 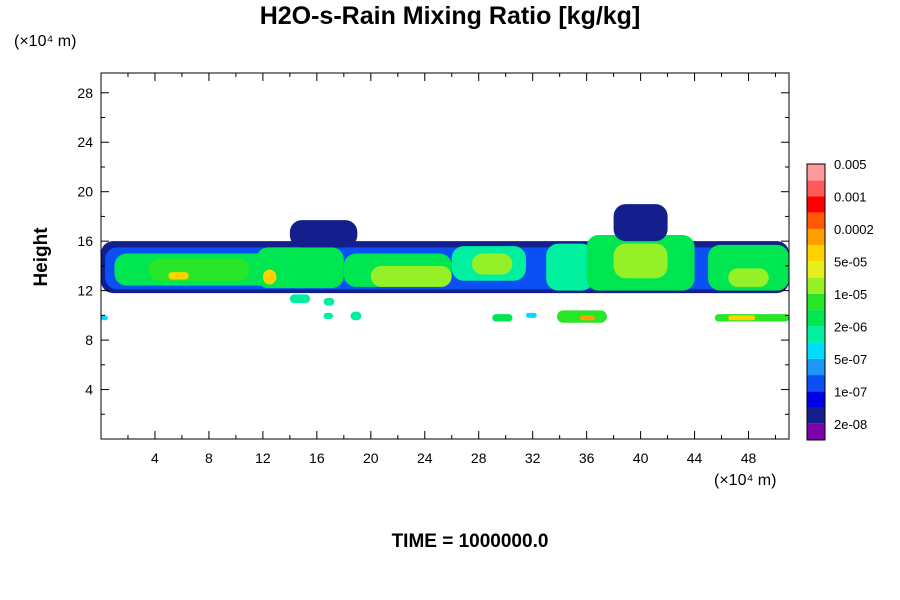 I want to click on x-tick-label: 36, so click(x=587, y=458).